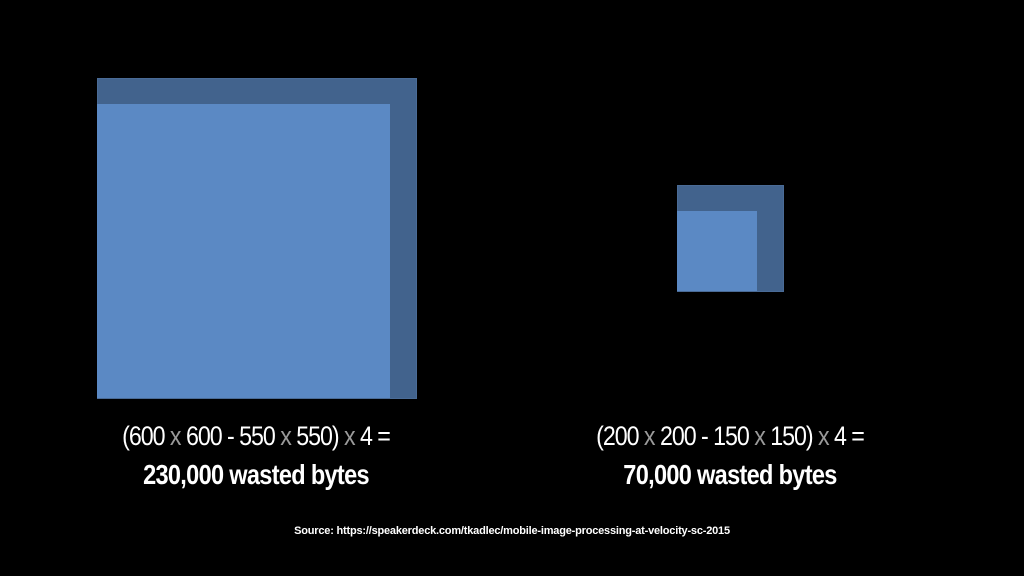  What do you see at coordinates (717, 251) in the screenshot?
I see `small-inner-square` at bounding box center [717, 251].